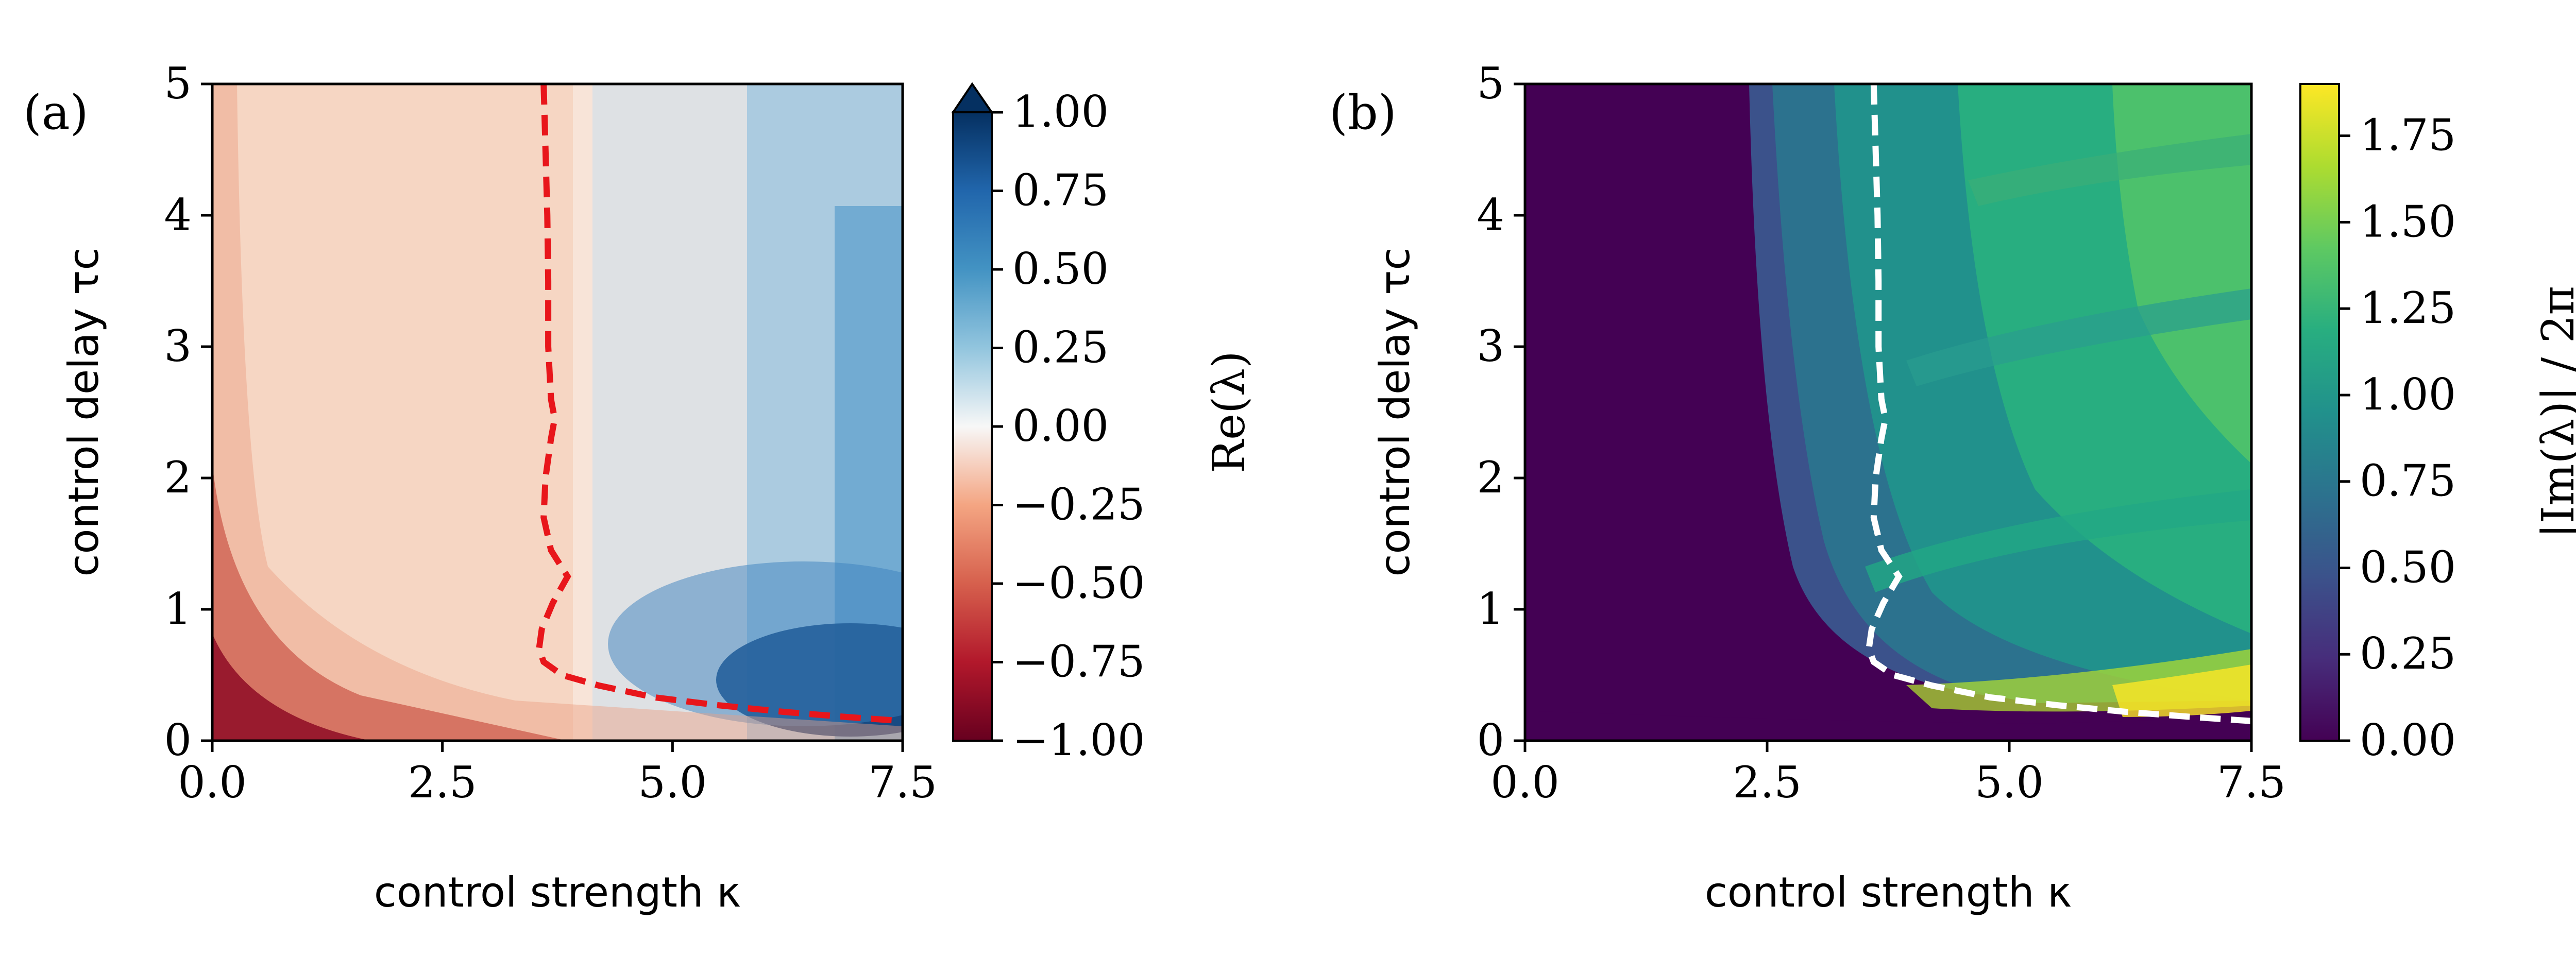 The width and height of the screenshot is (2576, 973). I want to click on heatmap-a-red-corner, so click(389, 603).